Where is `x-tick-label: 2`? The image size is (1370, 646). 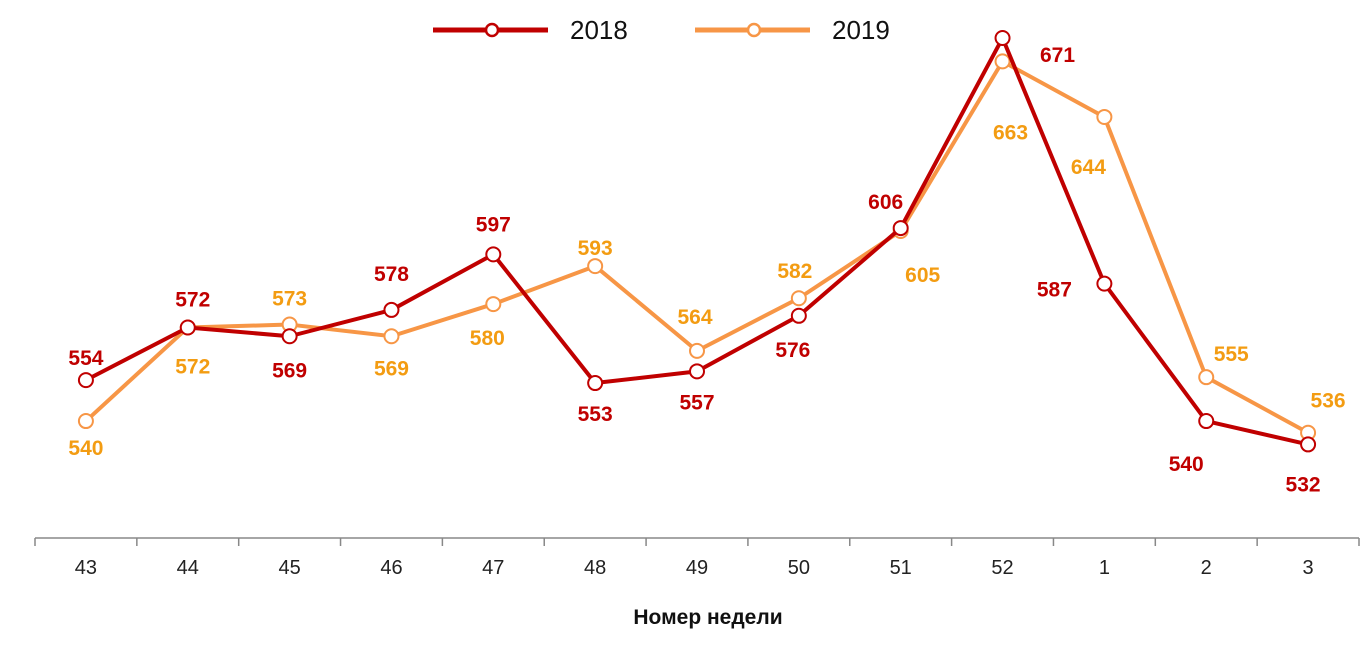
x-tick-label: 2 is located at coordinates (1206, 568).